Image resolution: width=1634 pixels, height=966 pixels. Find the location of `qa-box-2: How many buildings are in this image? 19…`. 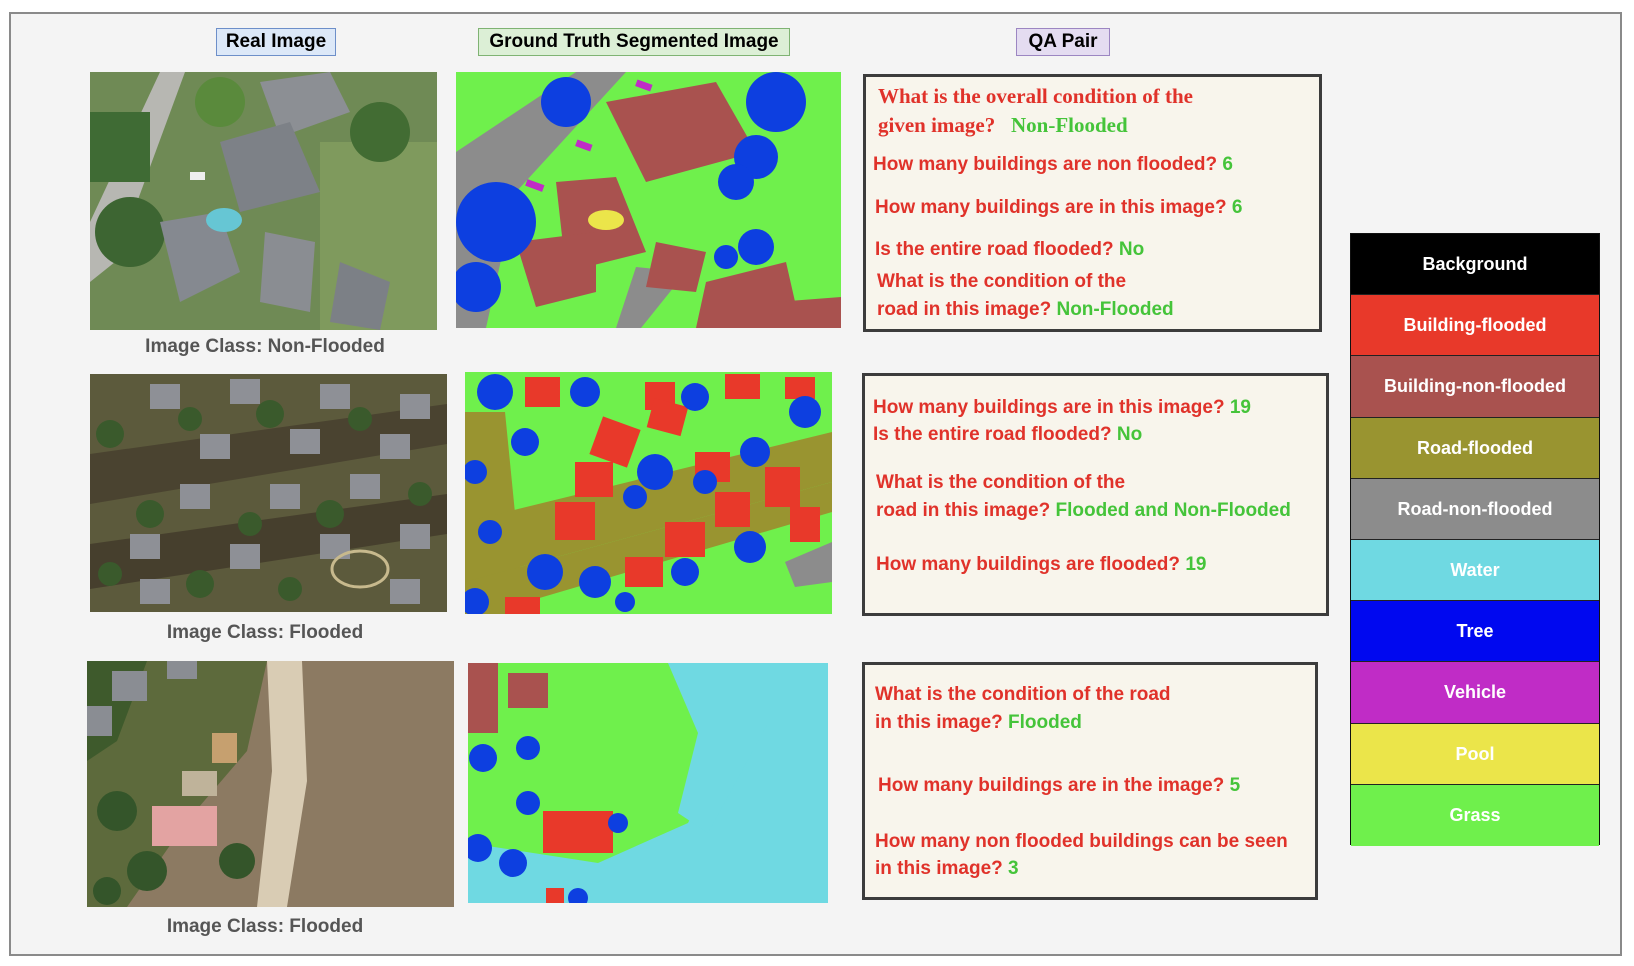

qa-box-2: How many buildings are in this image? 19… is located at coordinates (1095, 494).